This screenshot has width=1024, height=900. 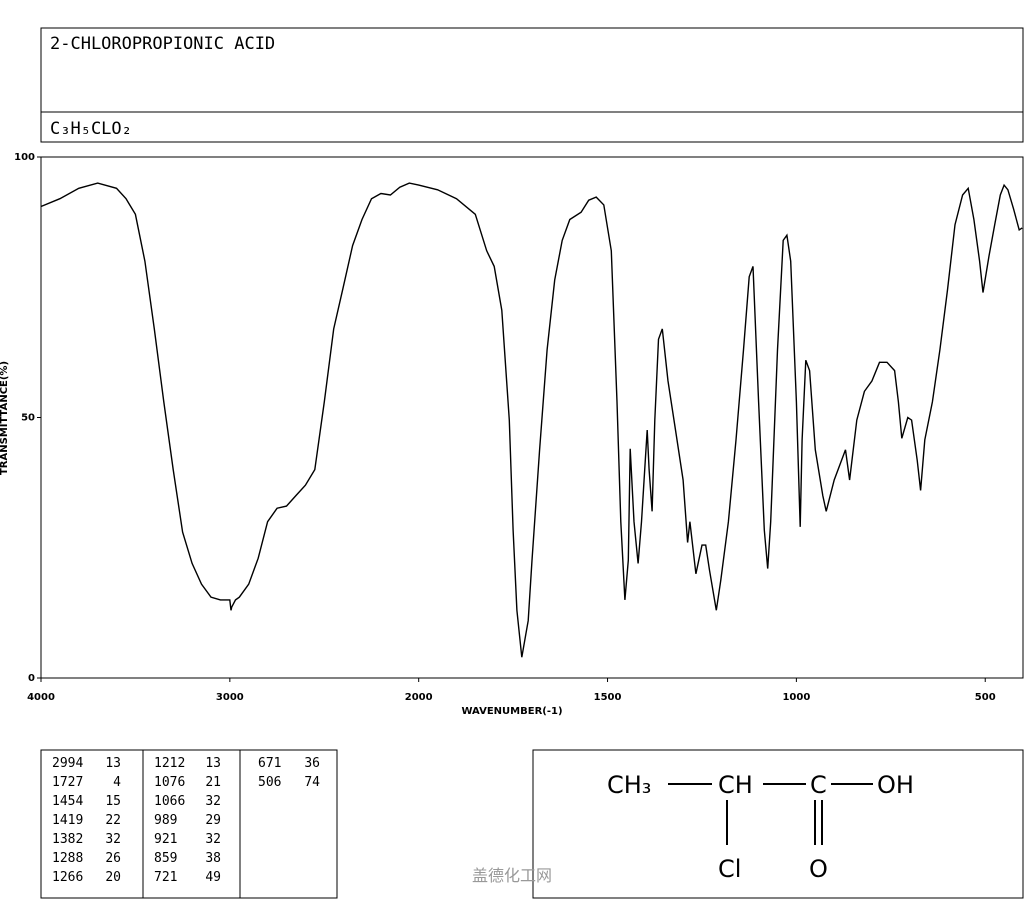 I want to click on peak-transmittance: 4, so click(x=117, y=782).